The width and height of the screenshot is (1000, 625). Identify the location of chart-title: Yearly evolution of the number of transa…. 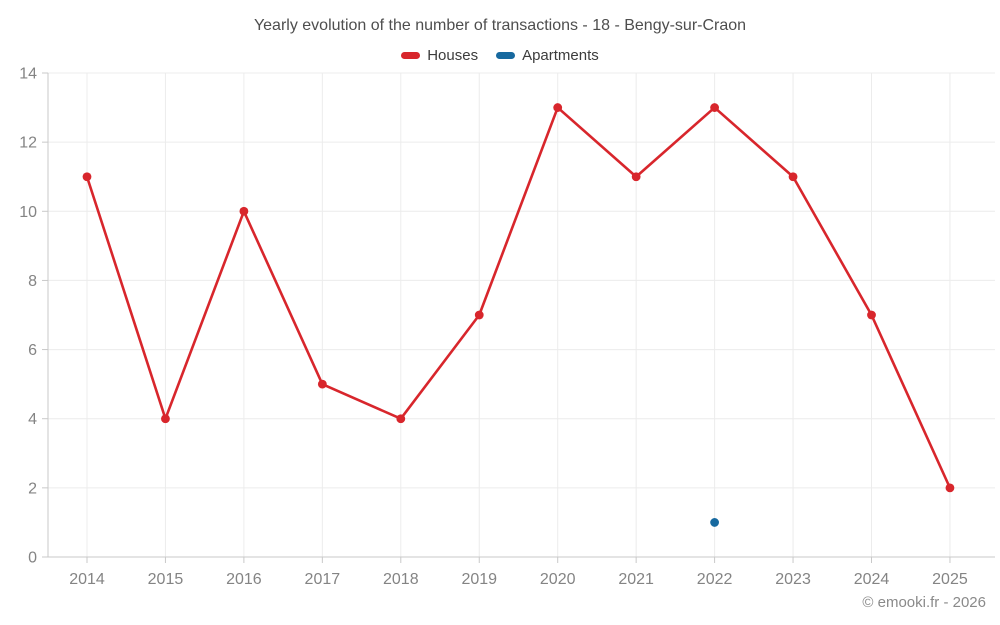
(500, 25).